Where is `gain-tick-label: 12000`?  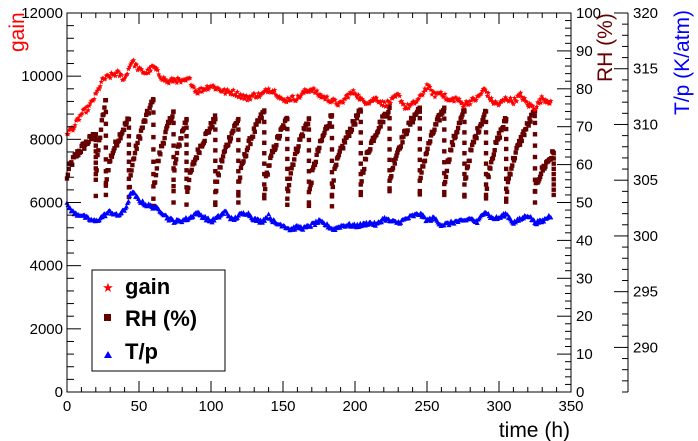 gain-tick-label: 12000 is located at coordinates (42, 13).